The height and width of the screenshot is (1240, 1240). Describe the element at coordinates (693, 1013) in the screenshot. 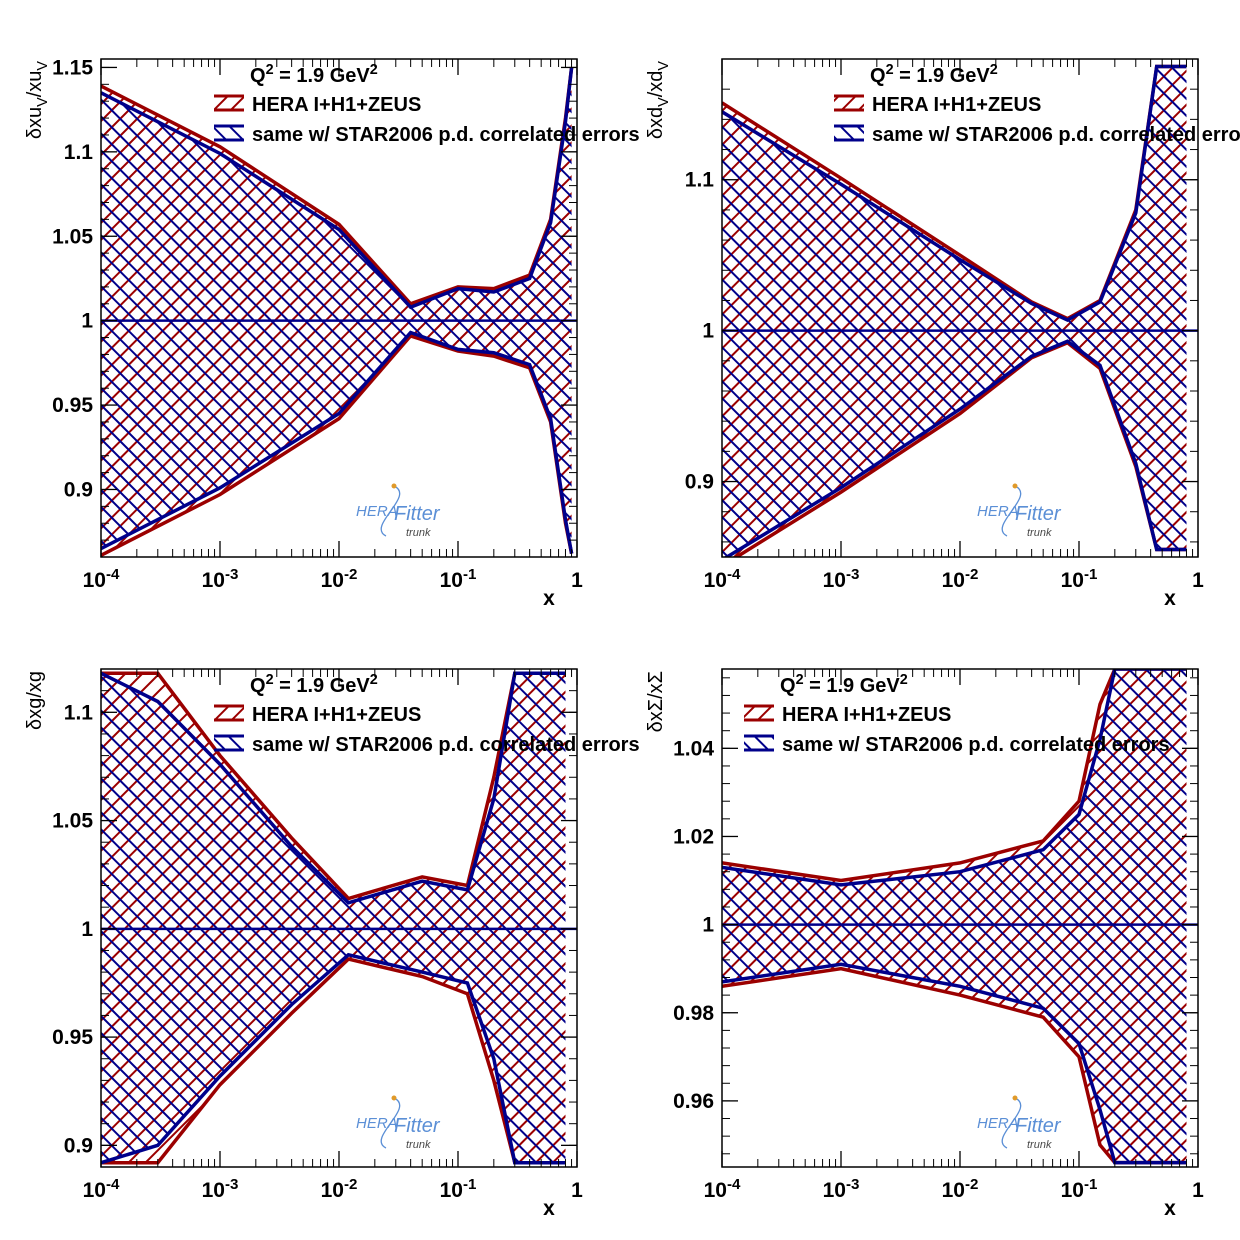

I see `y-tick-label: 0.98` at that location.